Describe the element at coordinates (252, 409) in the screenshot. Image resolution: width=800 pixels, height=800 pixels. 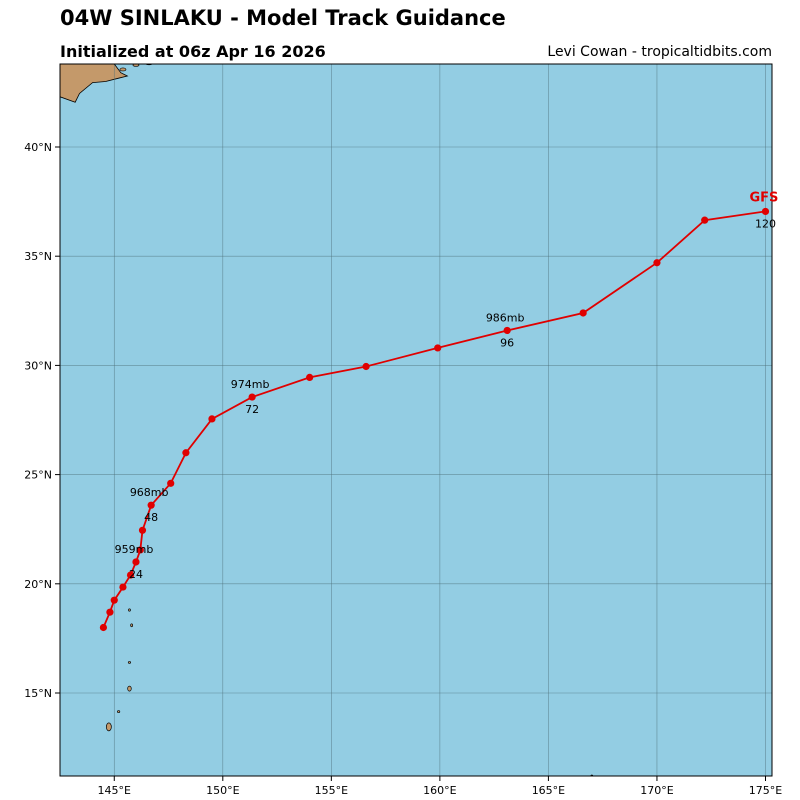
I see `forecast-hour-label: 72` at that location.